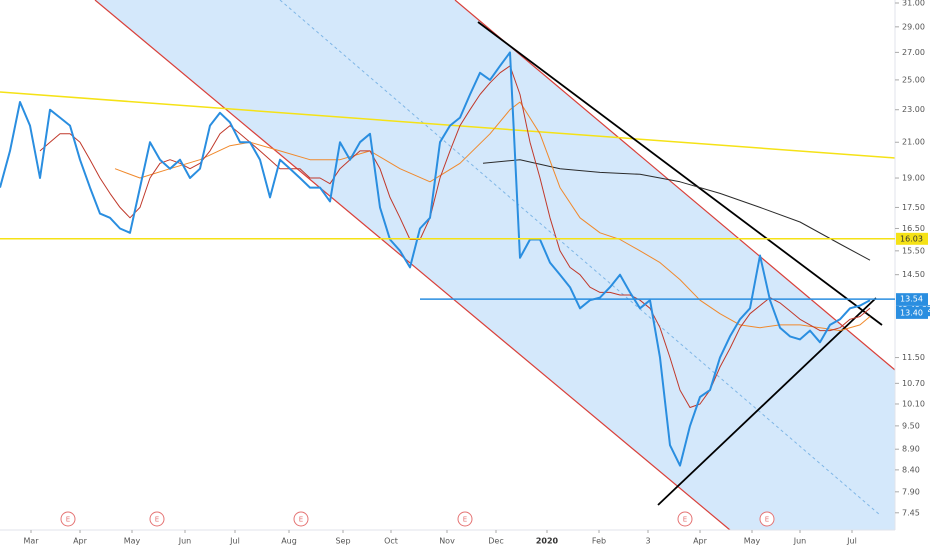 The width and height of the screenshot is (932, 550). I want to click on price-badge-label: 13.40, so click(911, 312).